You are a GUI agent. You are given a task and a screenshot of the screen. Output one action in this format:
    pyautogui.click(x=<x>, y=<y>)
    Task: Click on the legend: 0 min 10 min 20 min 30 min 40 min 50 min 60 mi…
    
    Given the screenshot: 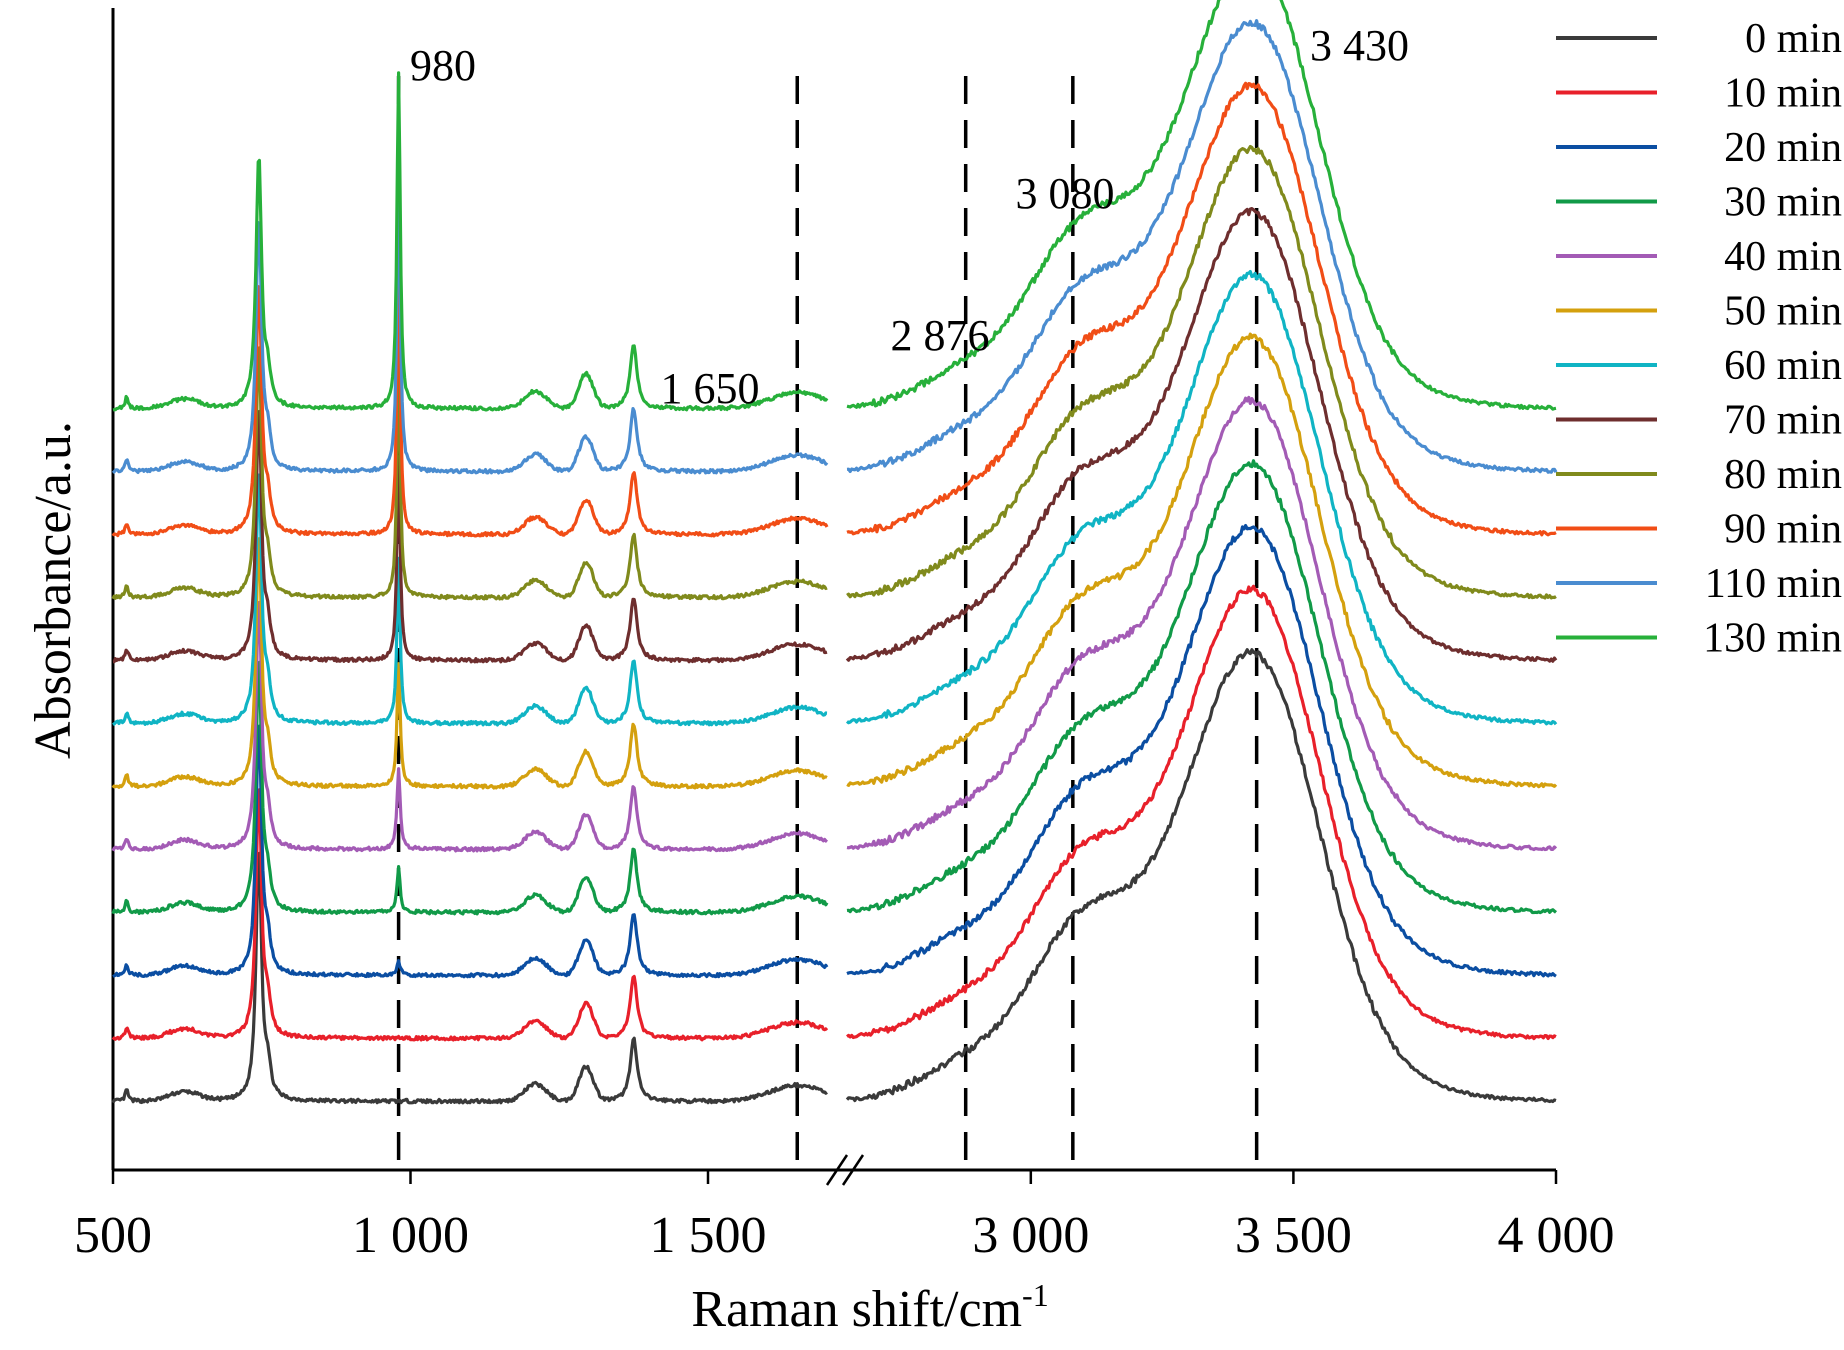 What is the action you would take?
    pyautogui.click(x=1699, y=339)
    